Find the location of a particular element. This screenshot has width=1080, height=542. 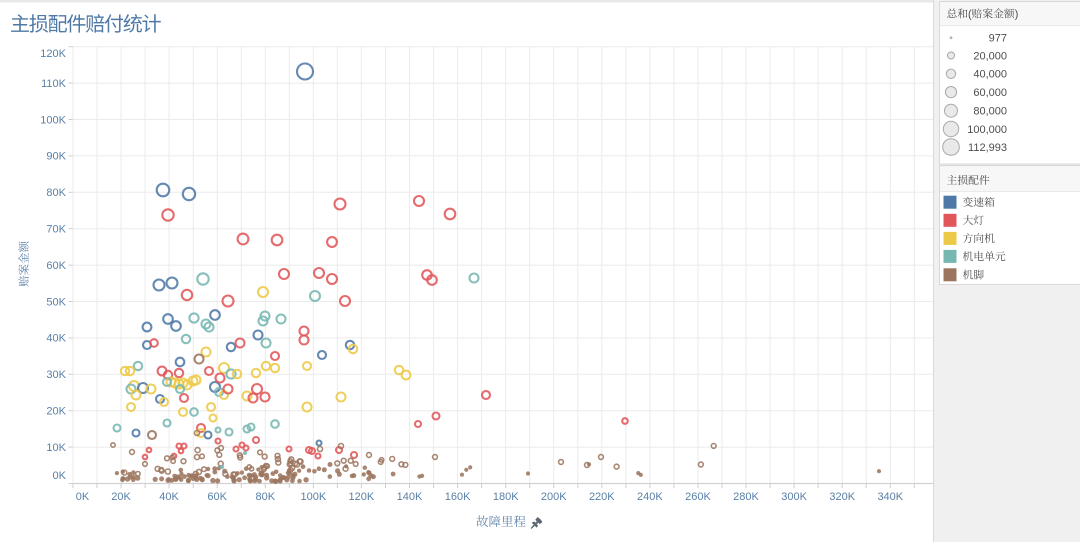

svg-text: 100,000 is located at coordinates (987, 130).